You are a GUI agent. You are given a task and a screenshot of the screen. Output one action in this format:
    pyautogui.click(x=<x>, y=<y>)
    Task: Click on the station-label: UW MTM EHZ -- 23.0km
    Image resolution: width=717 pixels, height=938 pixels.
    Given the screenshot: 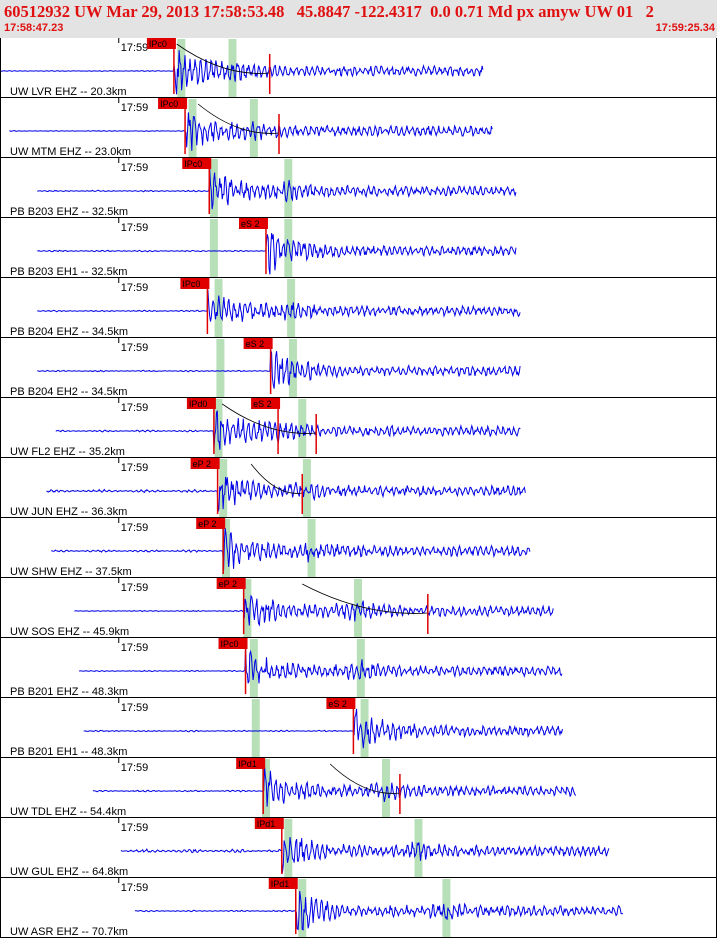 What is the action you would take?
    pyautogui.click(x=70, y=152)
    